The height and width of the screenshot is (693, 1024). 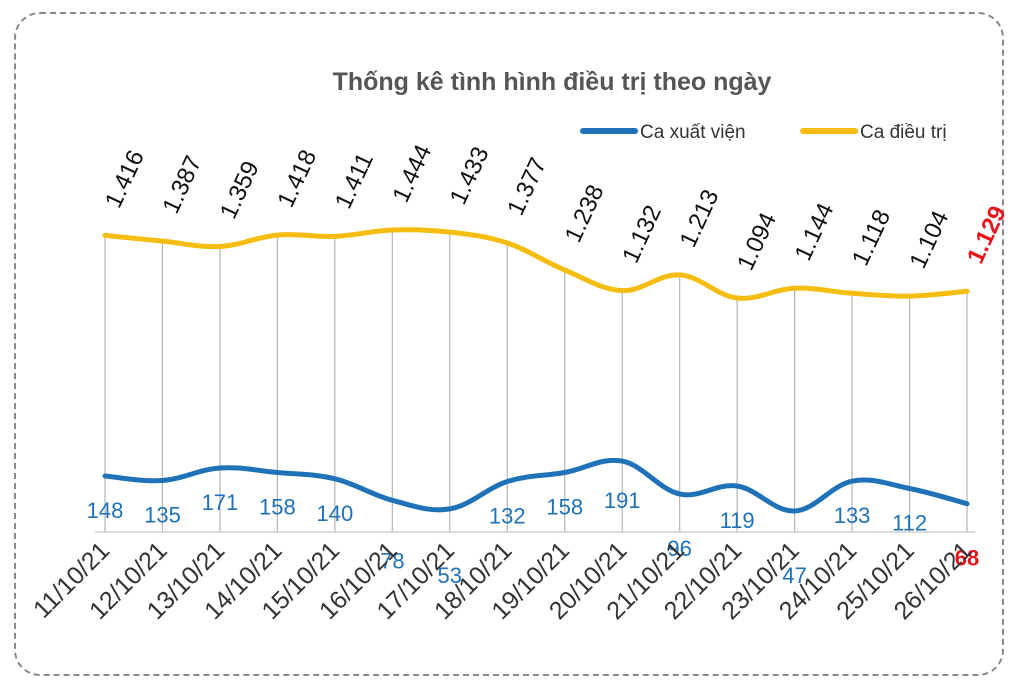 What do you see at coordinates (967, 558) in the screenshot?
I see `discharged-value-label: 68` at bounding box center [967, 558].